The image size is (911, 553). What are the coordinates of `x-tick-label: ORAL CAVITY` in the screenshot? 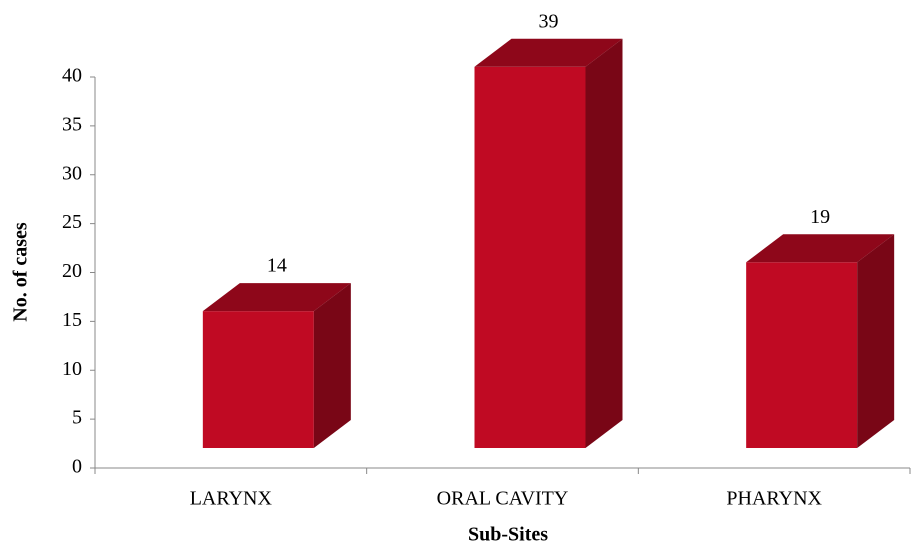 It's located at (503, 499).